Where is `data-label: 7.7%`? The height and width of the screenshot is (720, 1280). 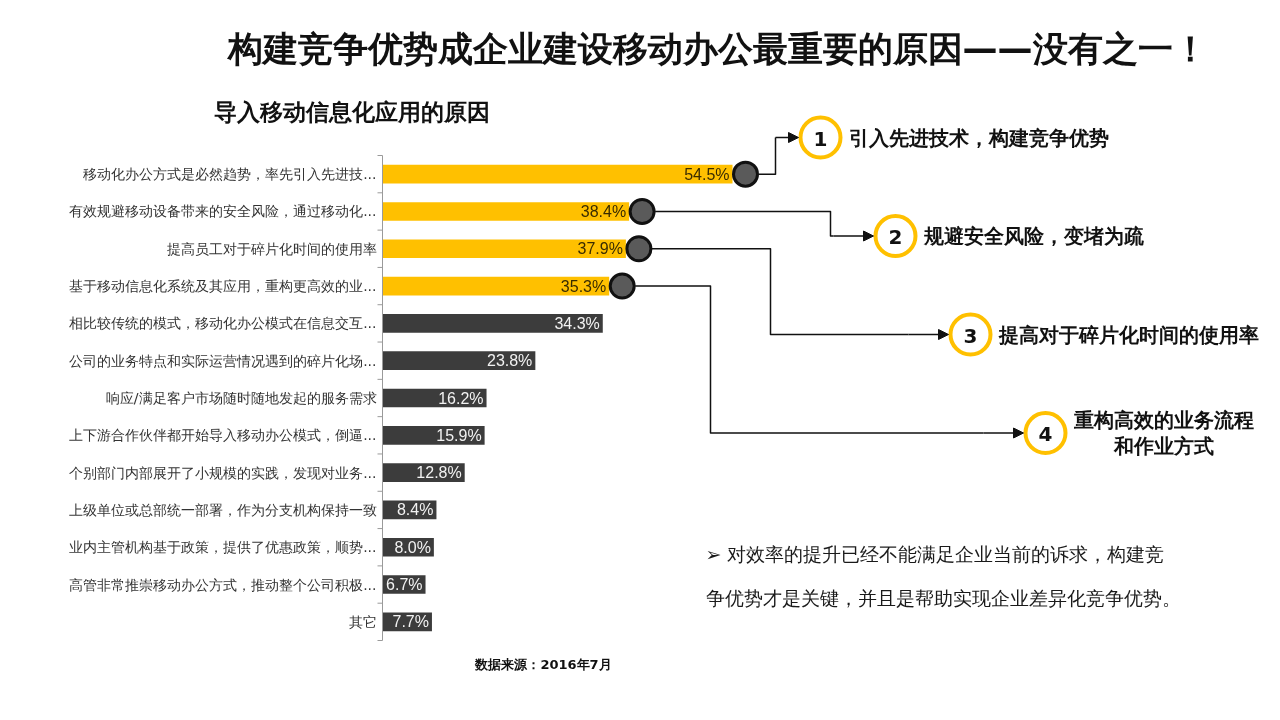 data-label: 7.7% is located at coordinates (410, 622).